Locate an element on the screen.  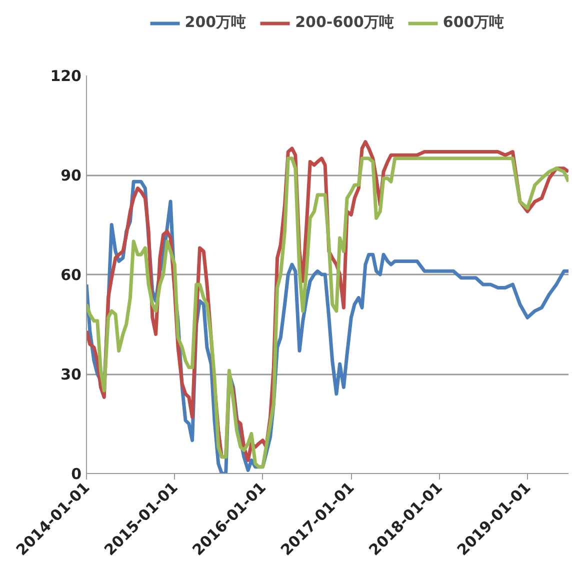
legend-label: 200-600万吨 is located at coordinates (344, 22).